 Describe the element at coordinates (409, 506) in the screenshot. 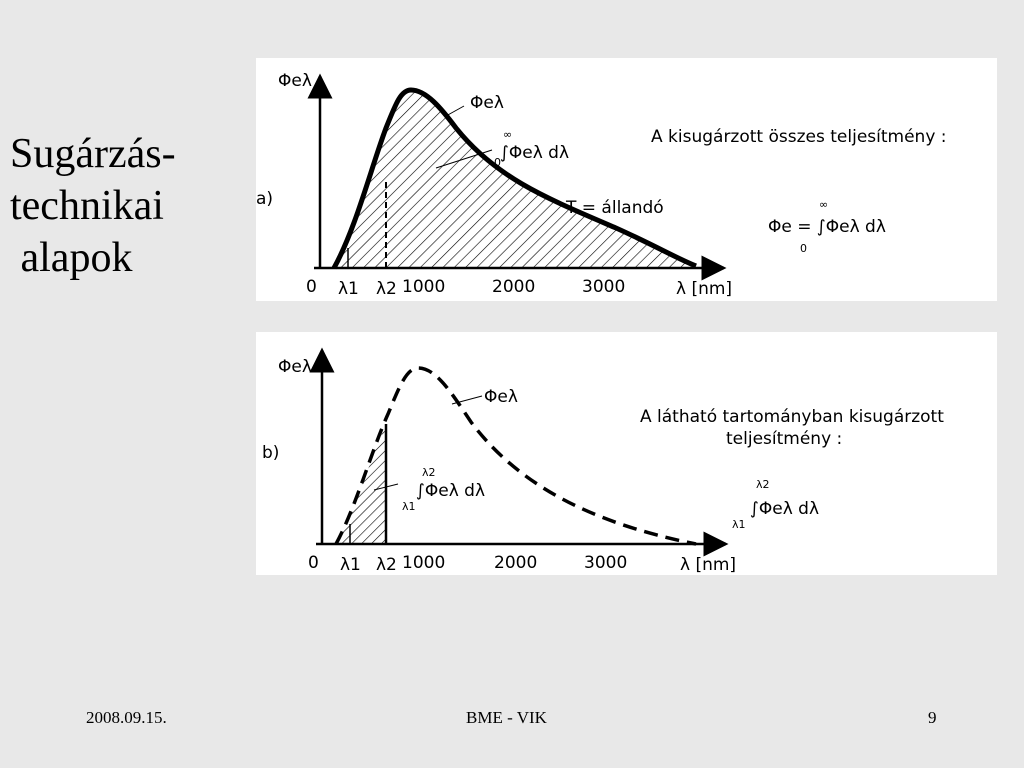

I see `integral-lower: λ1` at that location.